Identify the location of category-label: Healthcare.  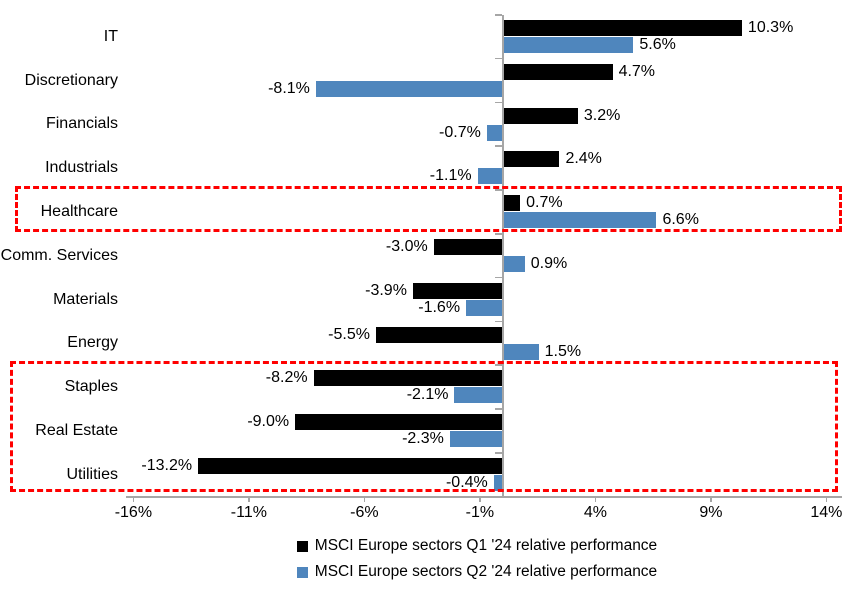
(79, 212).